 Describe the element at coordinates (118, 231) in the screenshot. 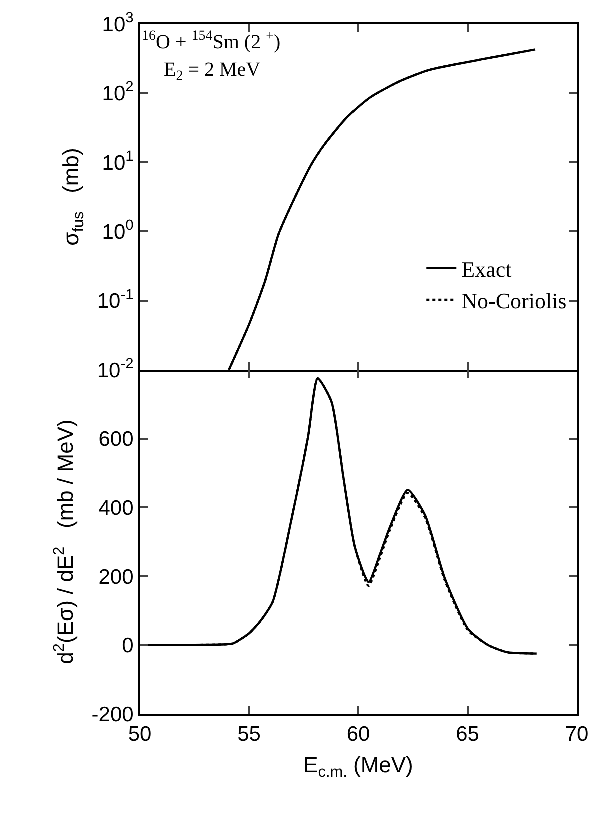

I see `y-tick-label: 10$^{0}$` at that location.